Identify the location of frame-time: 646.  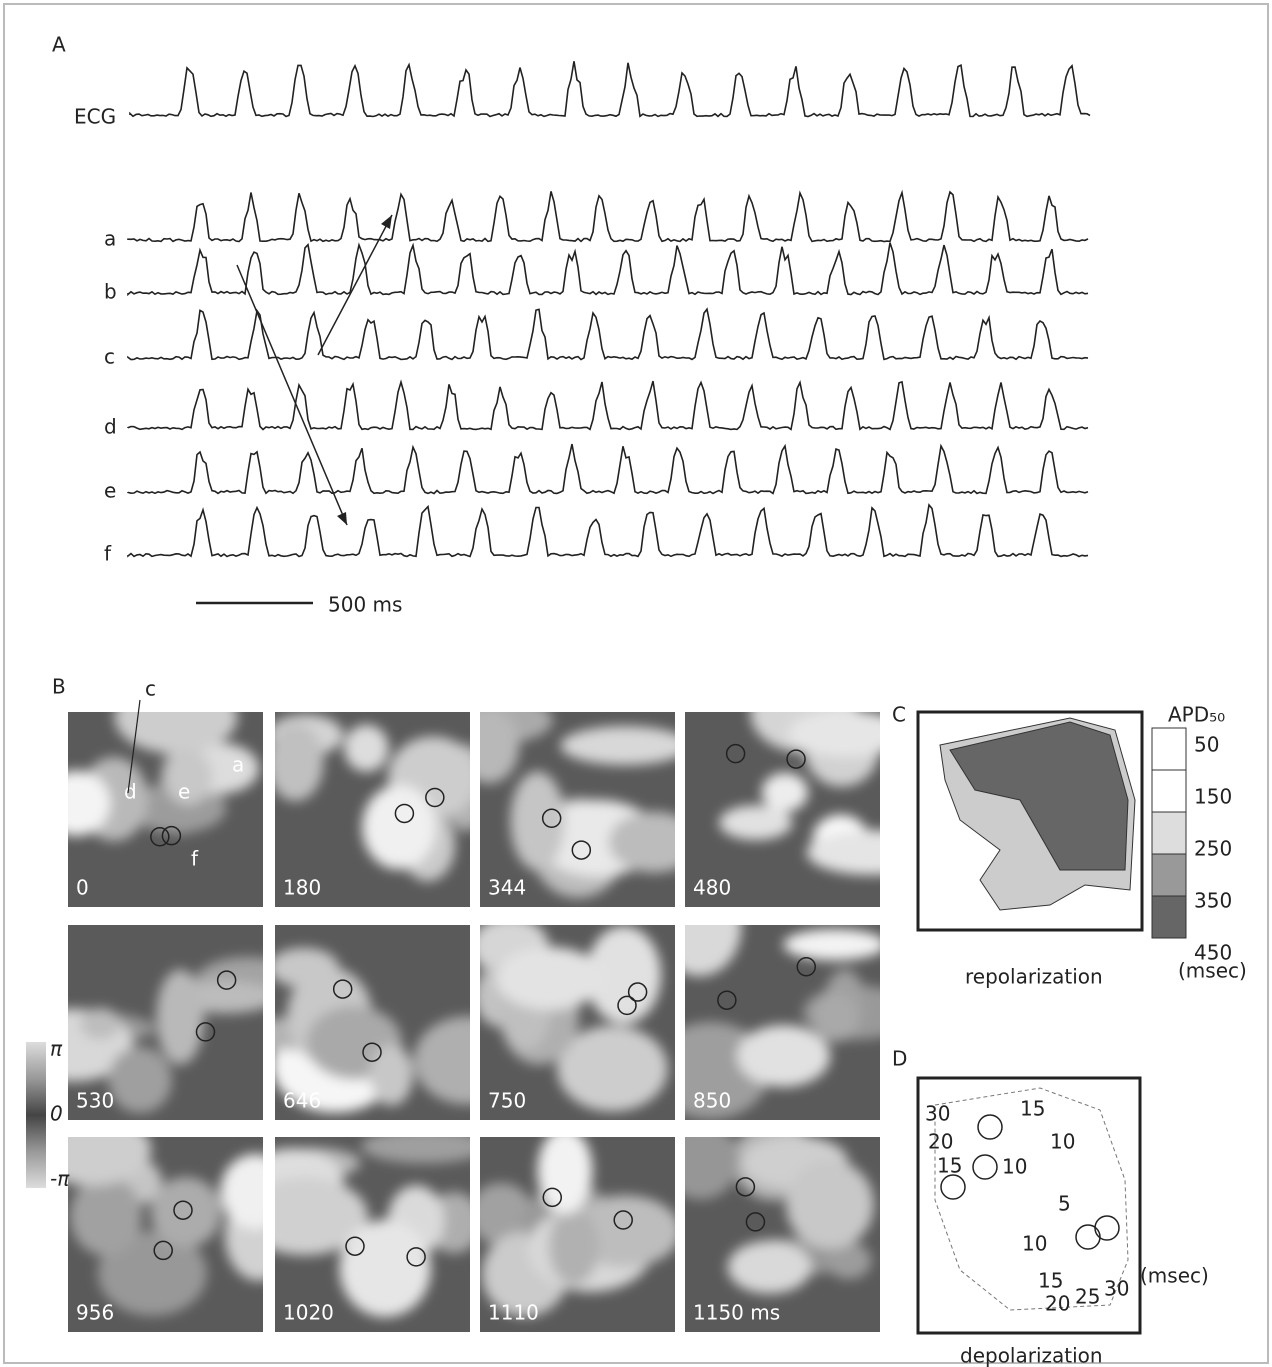
(302, 1101).